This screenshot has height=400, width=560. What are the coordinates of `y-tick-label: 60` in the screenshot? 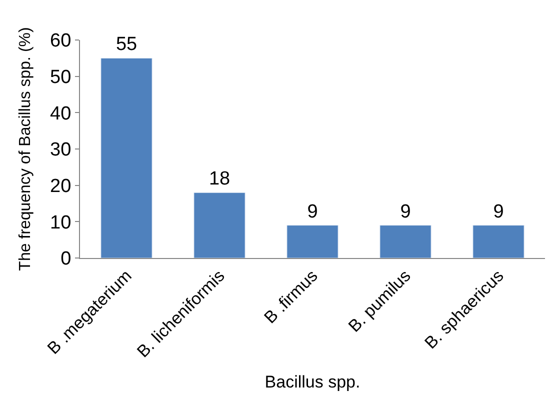 It's located at (61, 41).